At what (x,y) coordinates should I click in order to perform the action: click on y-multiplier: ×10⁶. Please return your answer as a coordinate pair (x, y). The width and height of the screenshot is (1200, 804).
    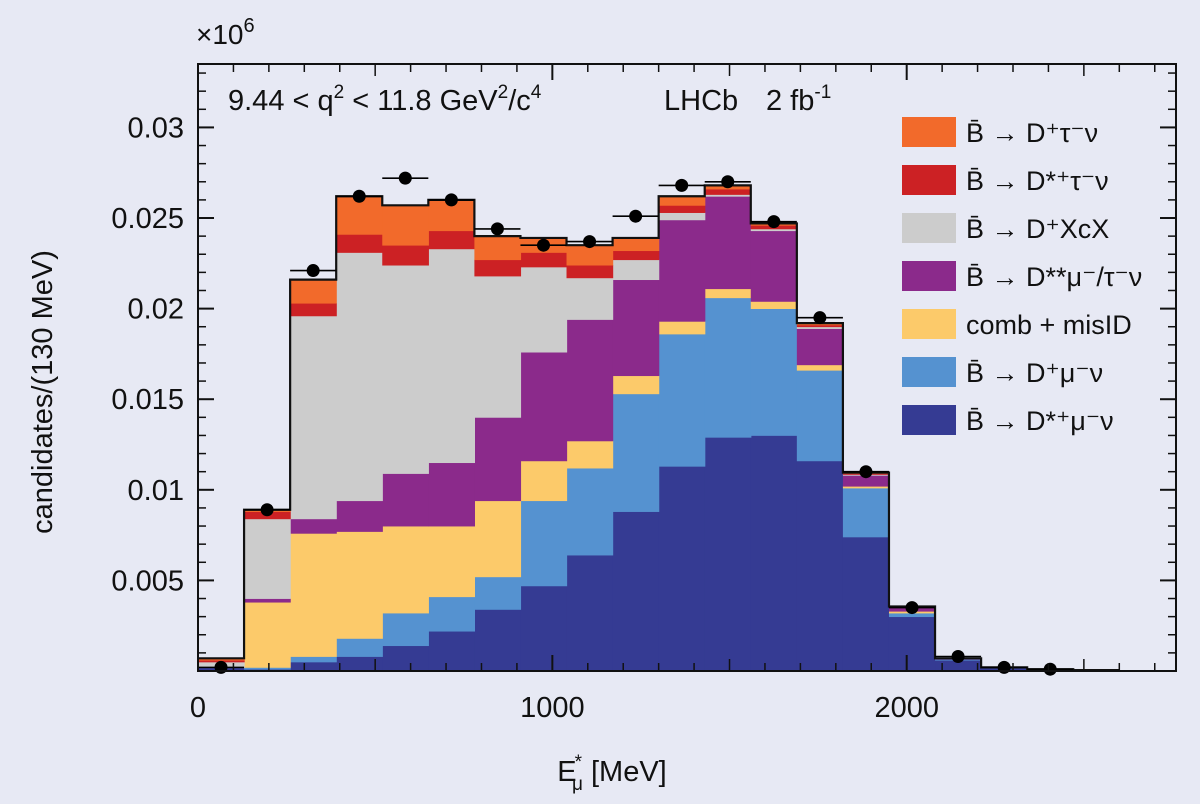
    Looking at the image, I should click on (225, 32).